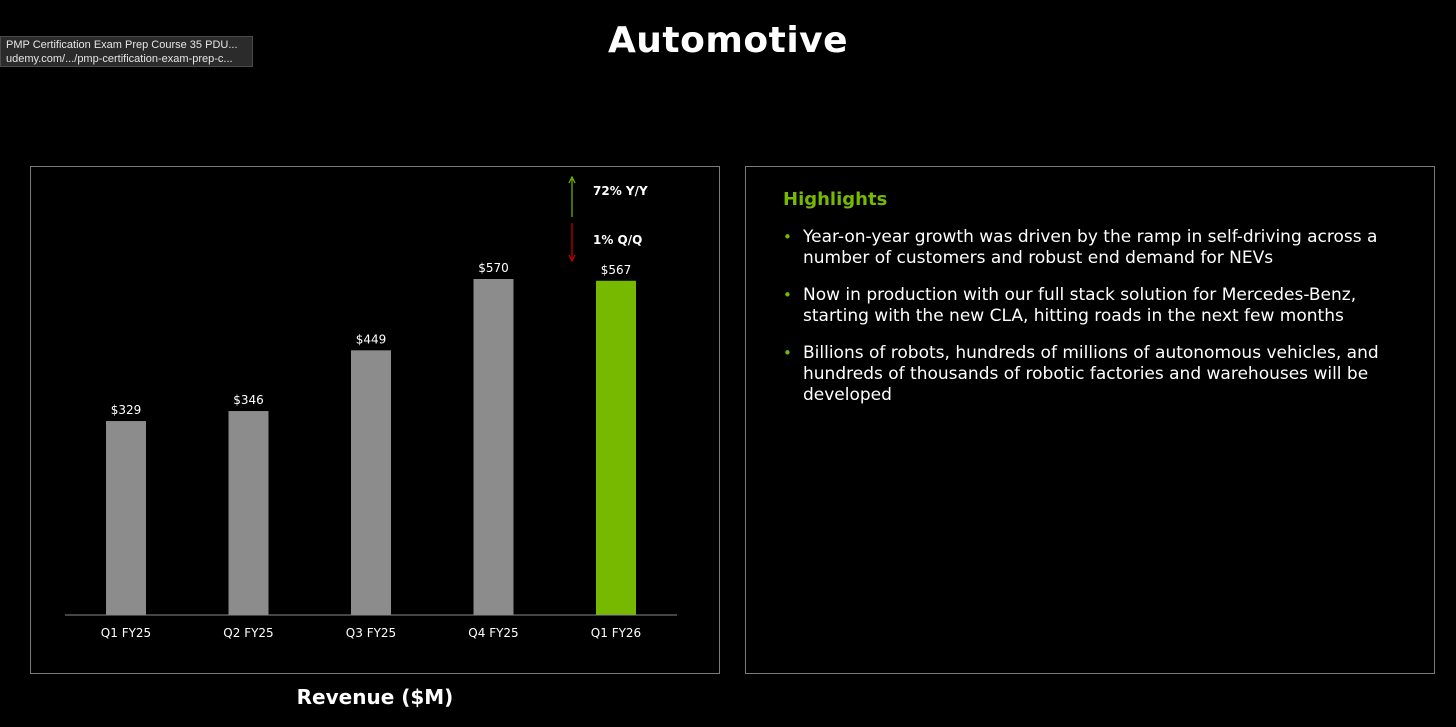  Describe the element at coordinates (616, 270) in the screenshot. I see `data-label: $567` at that location.